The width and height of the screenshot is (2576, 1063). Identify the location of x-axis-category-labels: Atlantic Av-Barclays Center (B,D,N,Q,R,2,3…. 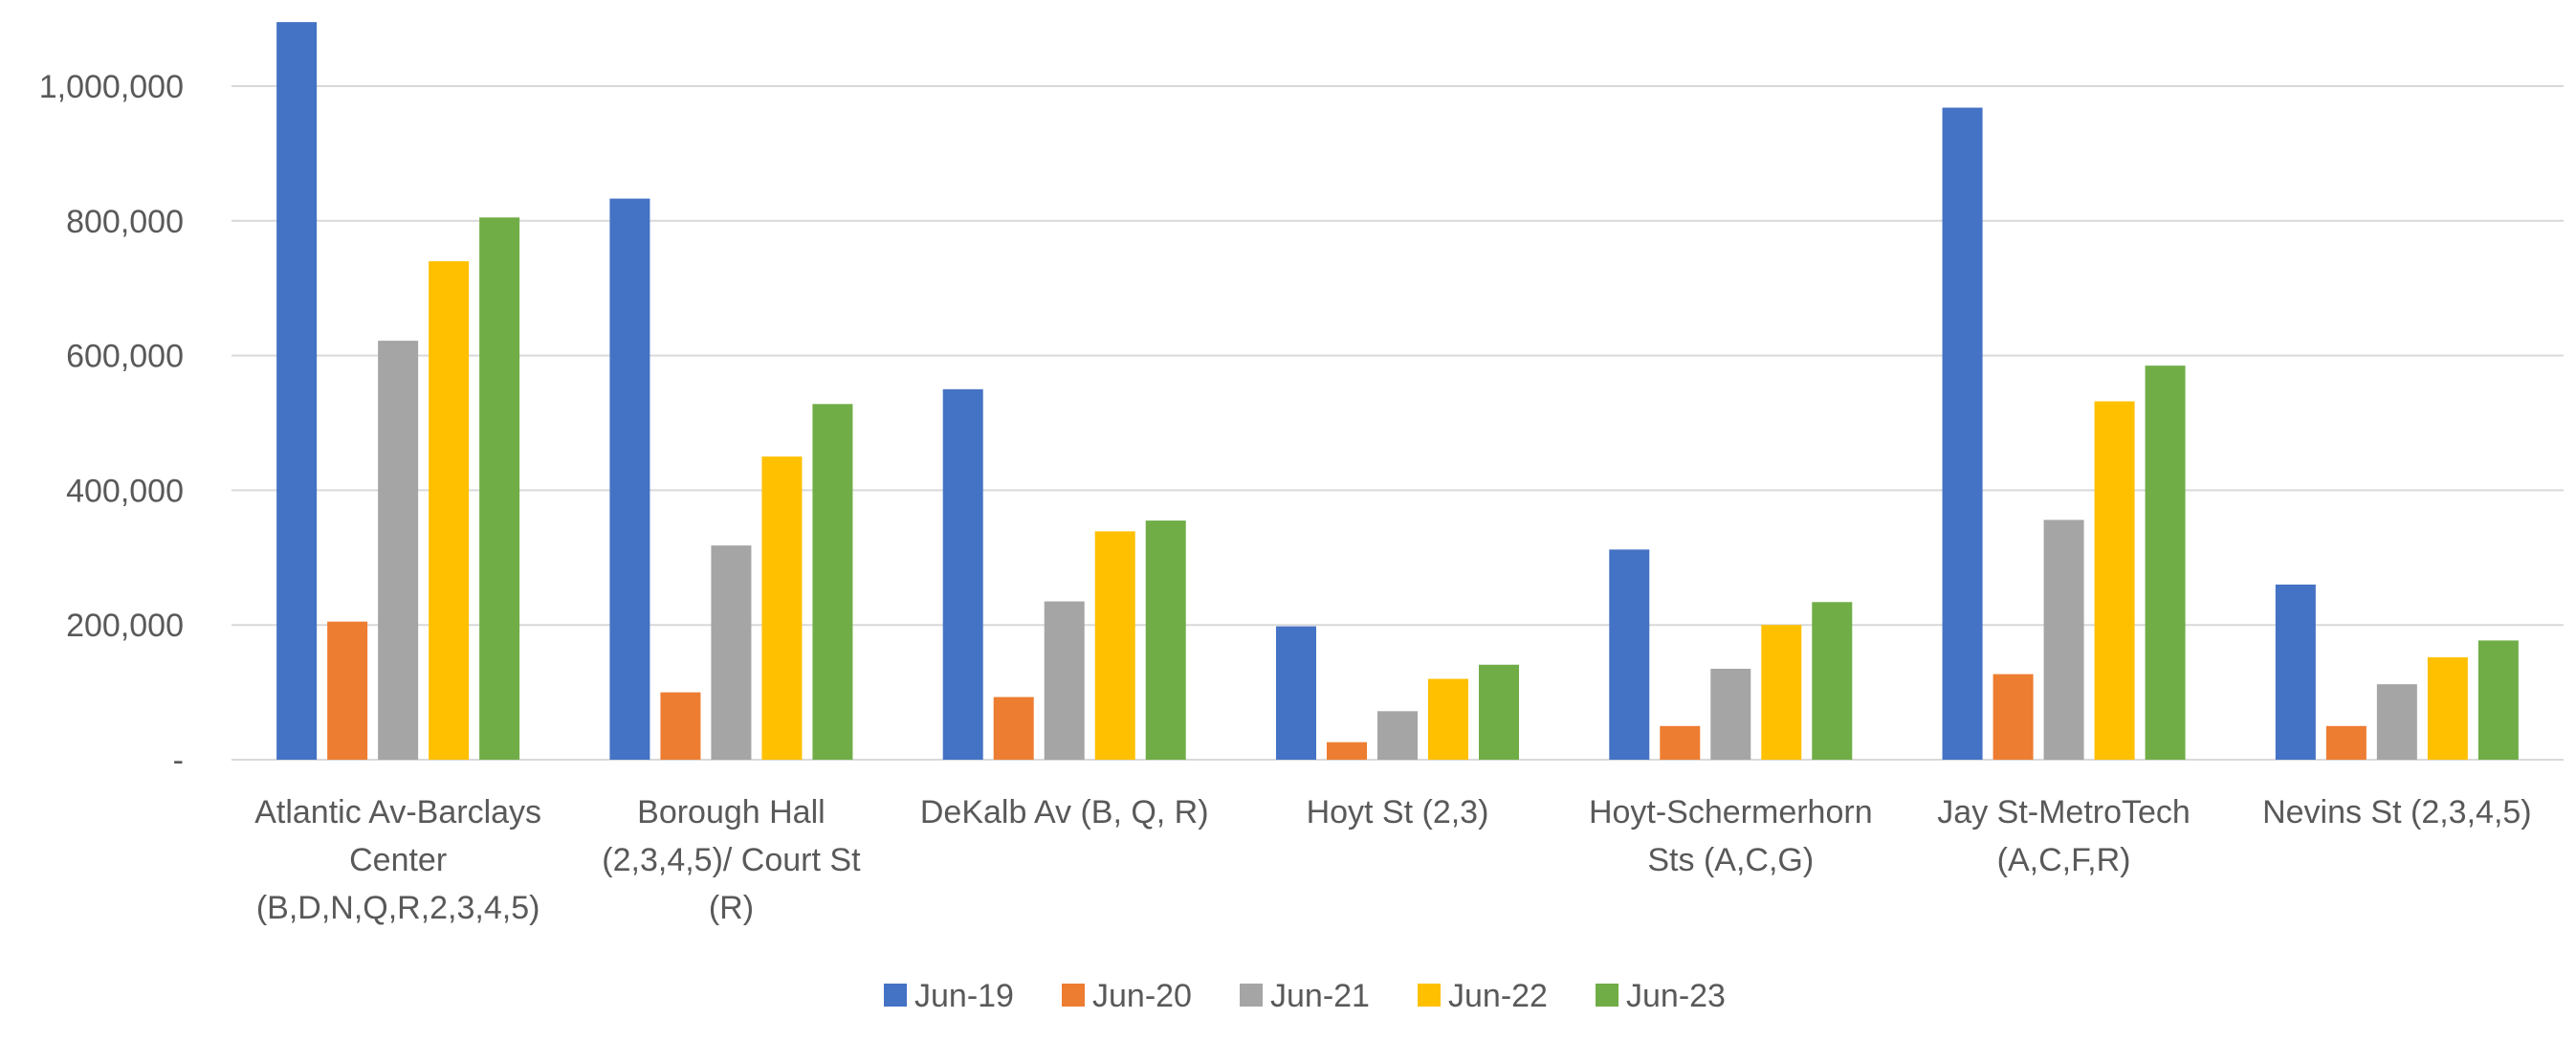
(1392, 860).